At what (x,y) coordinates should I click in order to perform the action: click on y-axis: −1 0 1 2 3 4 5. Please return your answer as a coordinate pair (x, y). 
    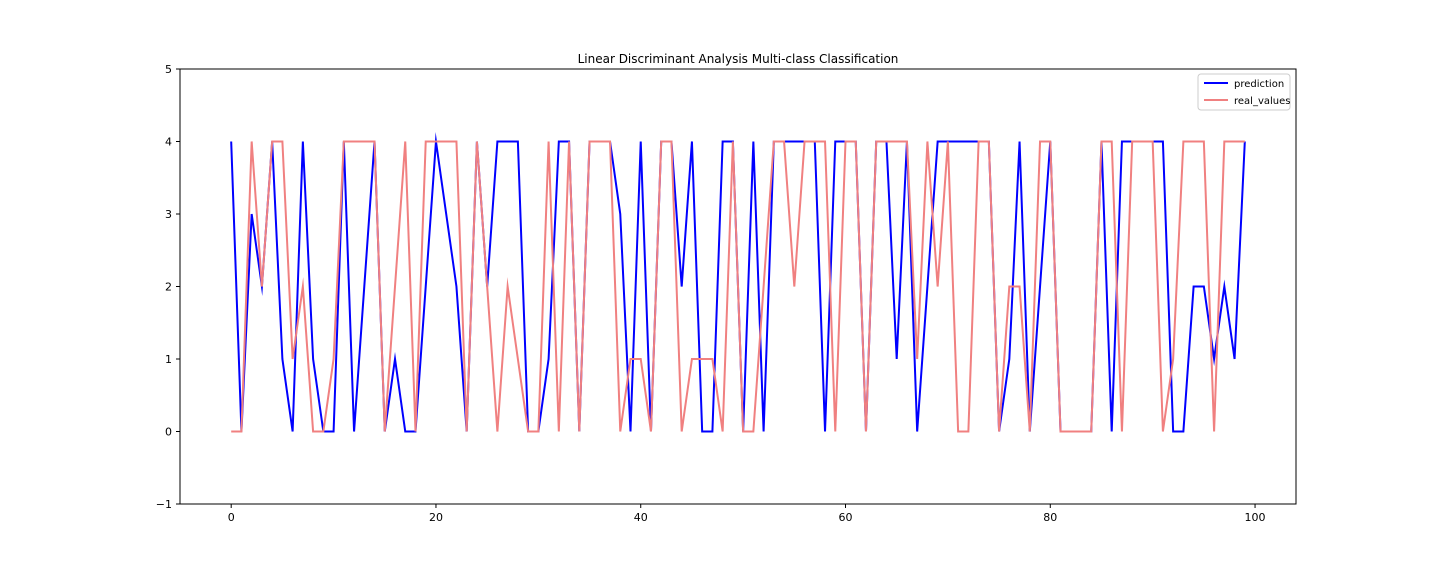
    Looking at the image, I should click on (168, 287).